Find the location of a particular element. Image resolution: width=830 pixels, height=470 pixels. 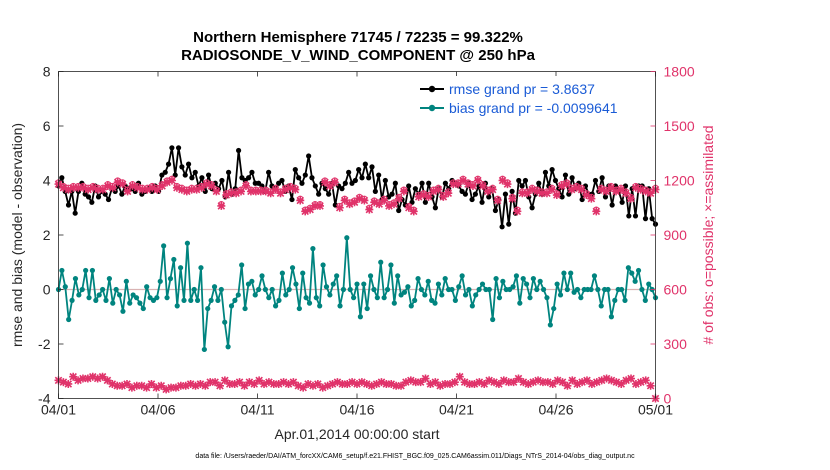

x-tick-label: 04/06 is located at coordinates (157, 410).